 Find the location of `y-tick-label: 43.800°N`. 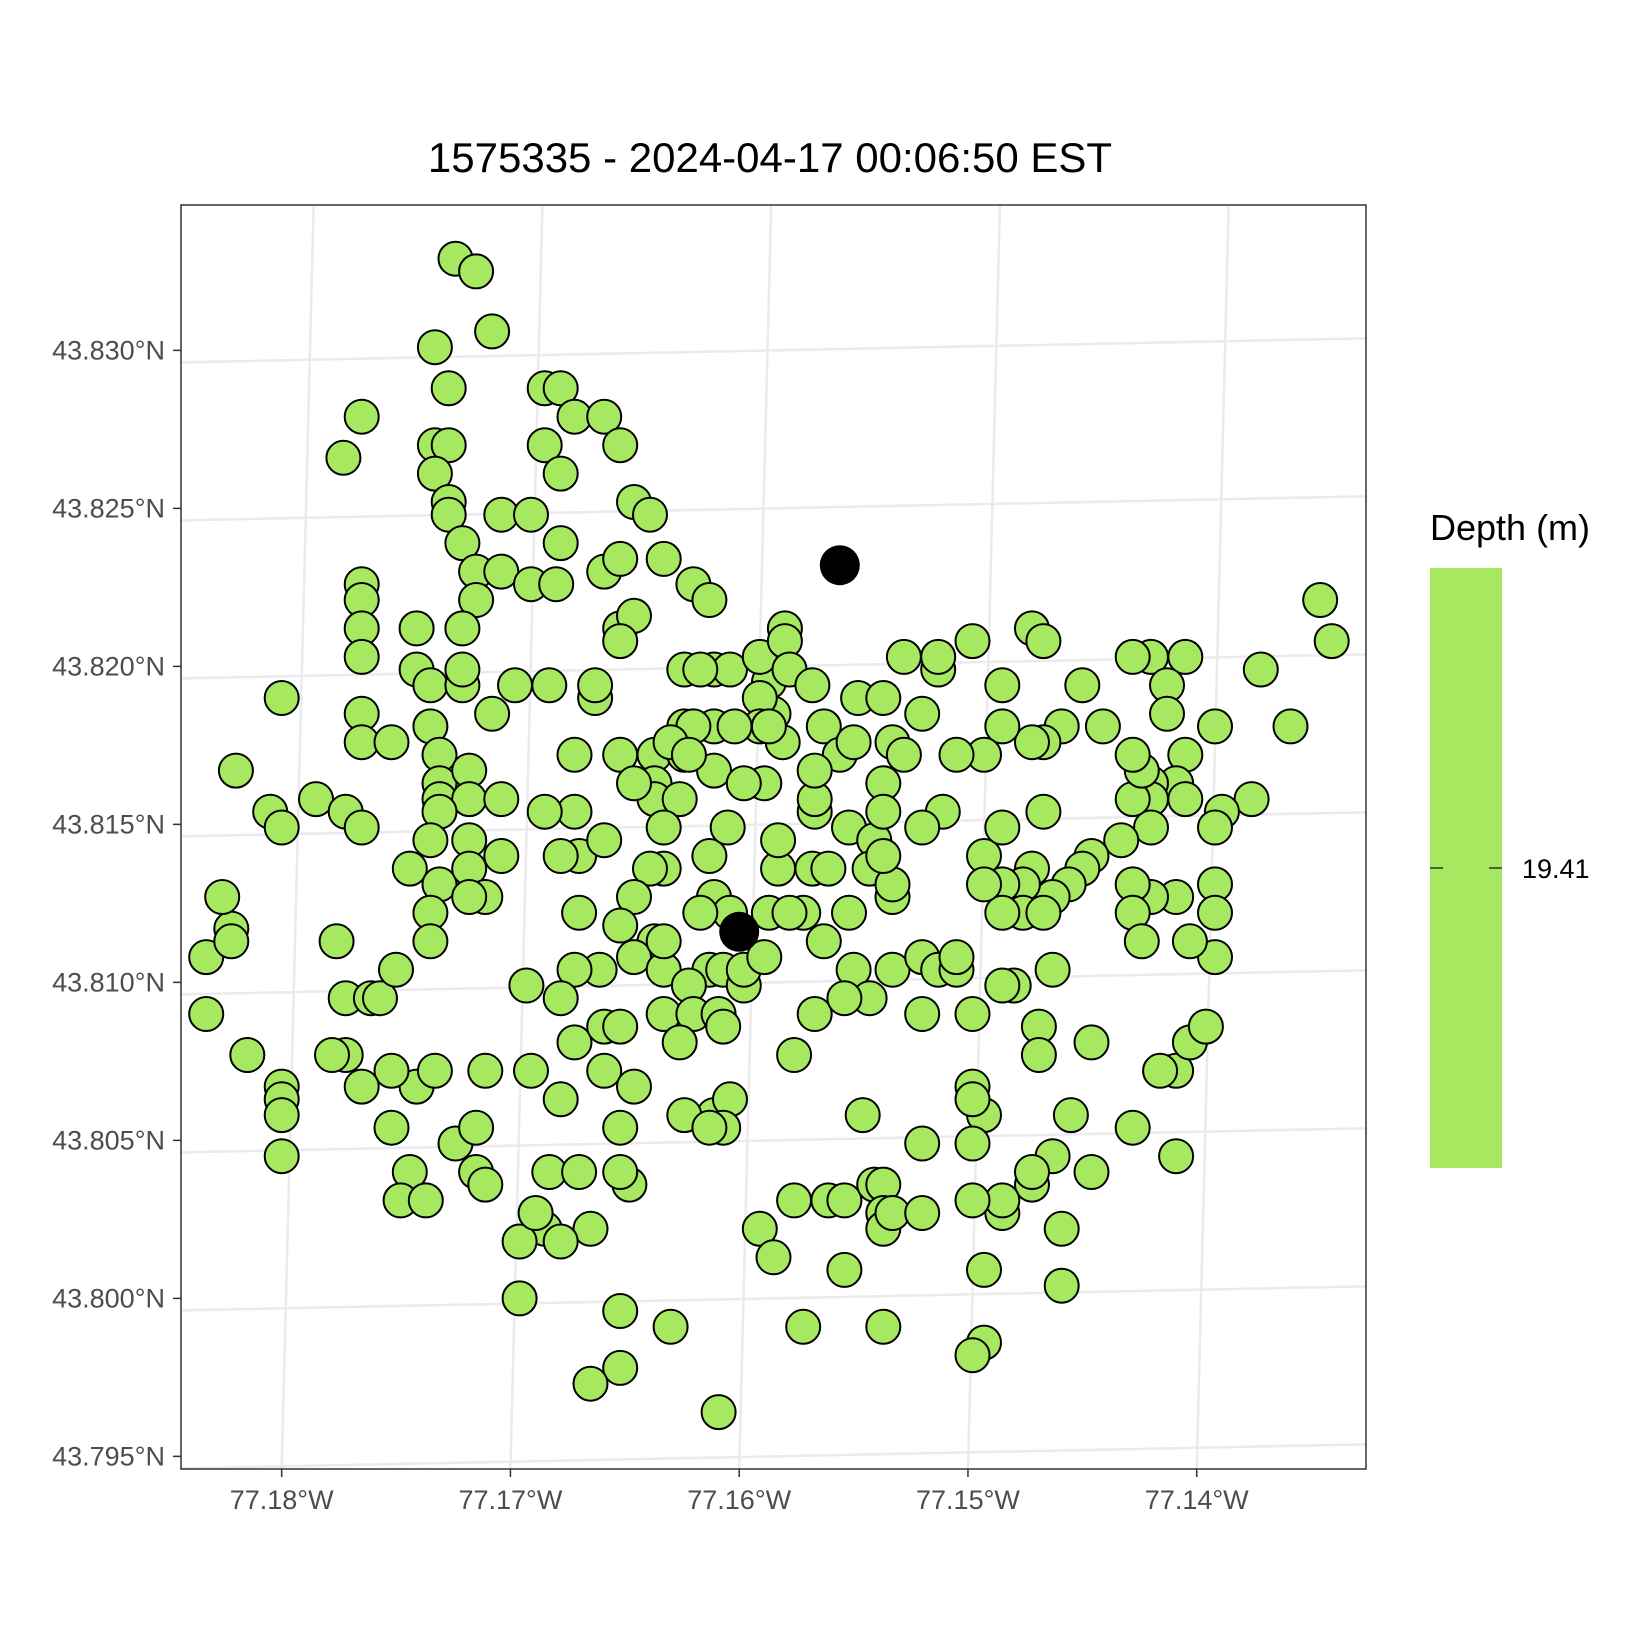

y-tick-label: 43.800°N is located at coordinates (108, 1298).